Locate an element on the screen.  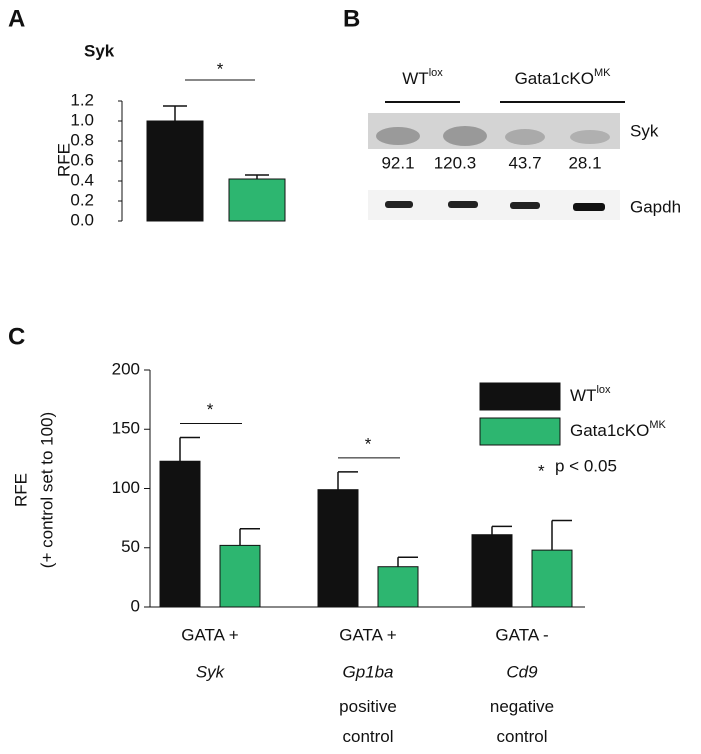
label: Gata1cKO is located at coordinates (554, 78).